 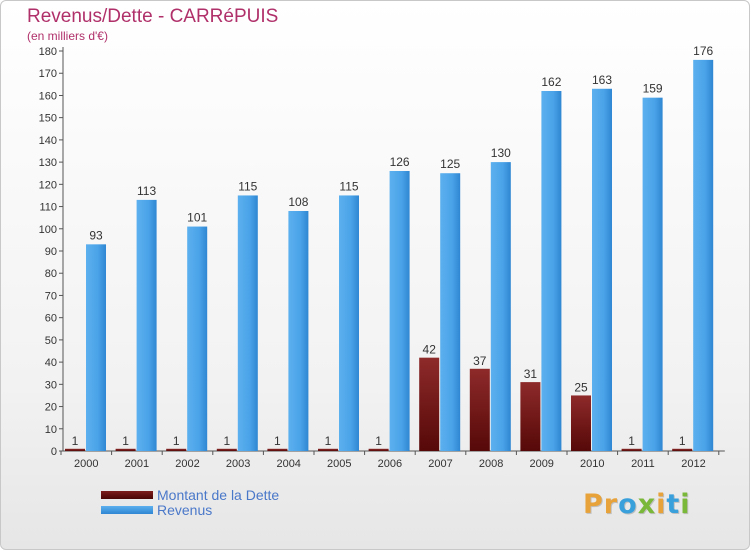 What do you see at coordinates (127, 509) in the screenshot?
I see `legend-swatch-revenus` at bounding box center [127, 509].